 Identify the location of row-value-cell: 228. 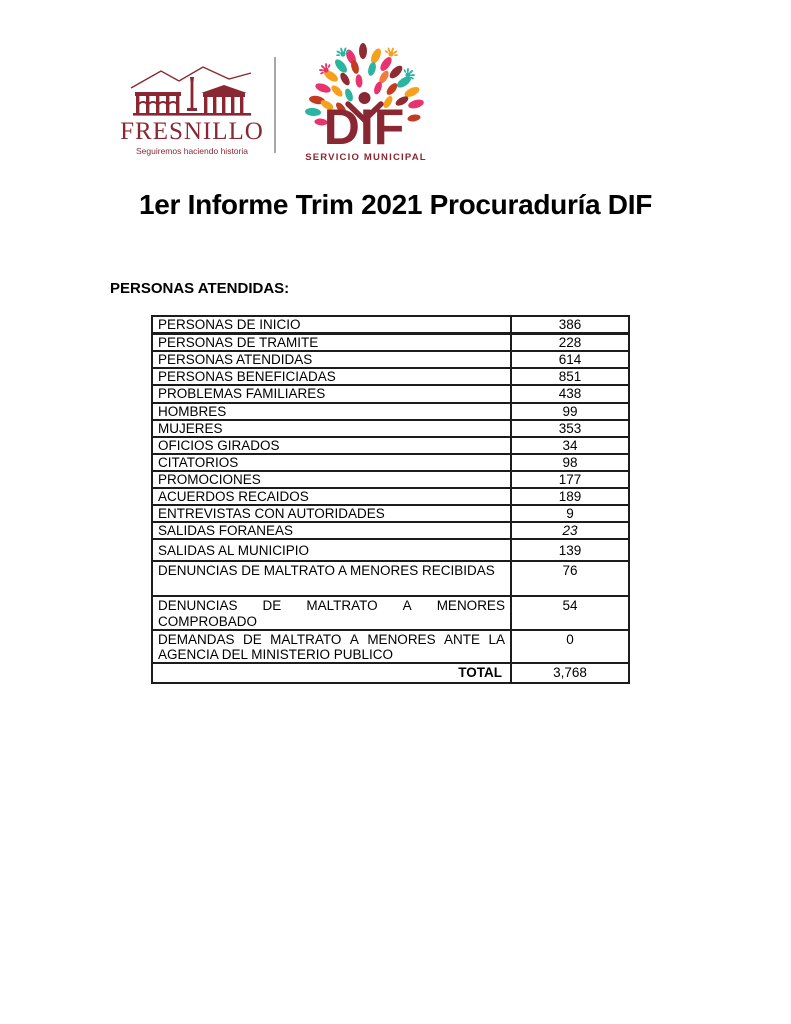
(570, 342).